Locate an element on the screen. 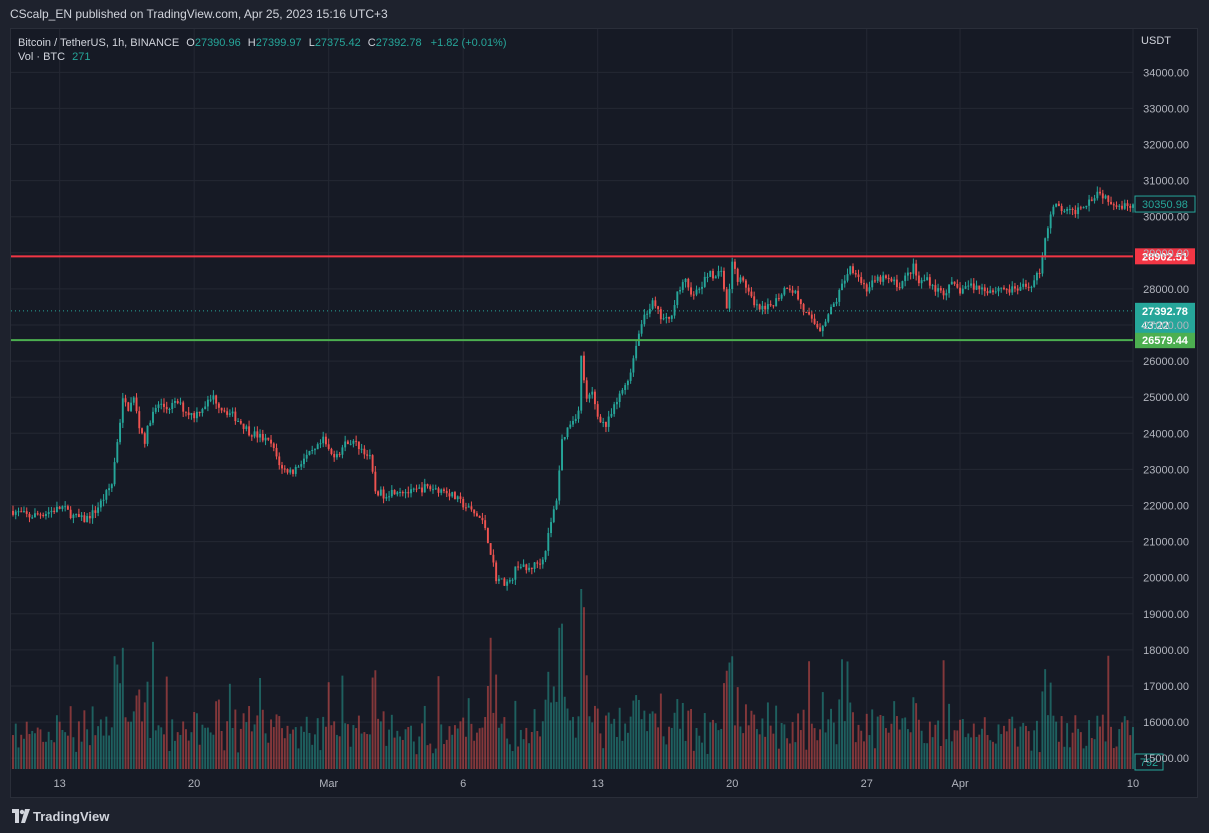  close-value: 27392.78 is located at coordinates (398, 43).